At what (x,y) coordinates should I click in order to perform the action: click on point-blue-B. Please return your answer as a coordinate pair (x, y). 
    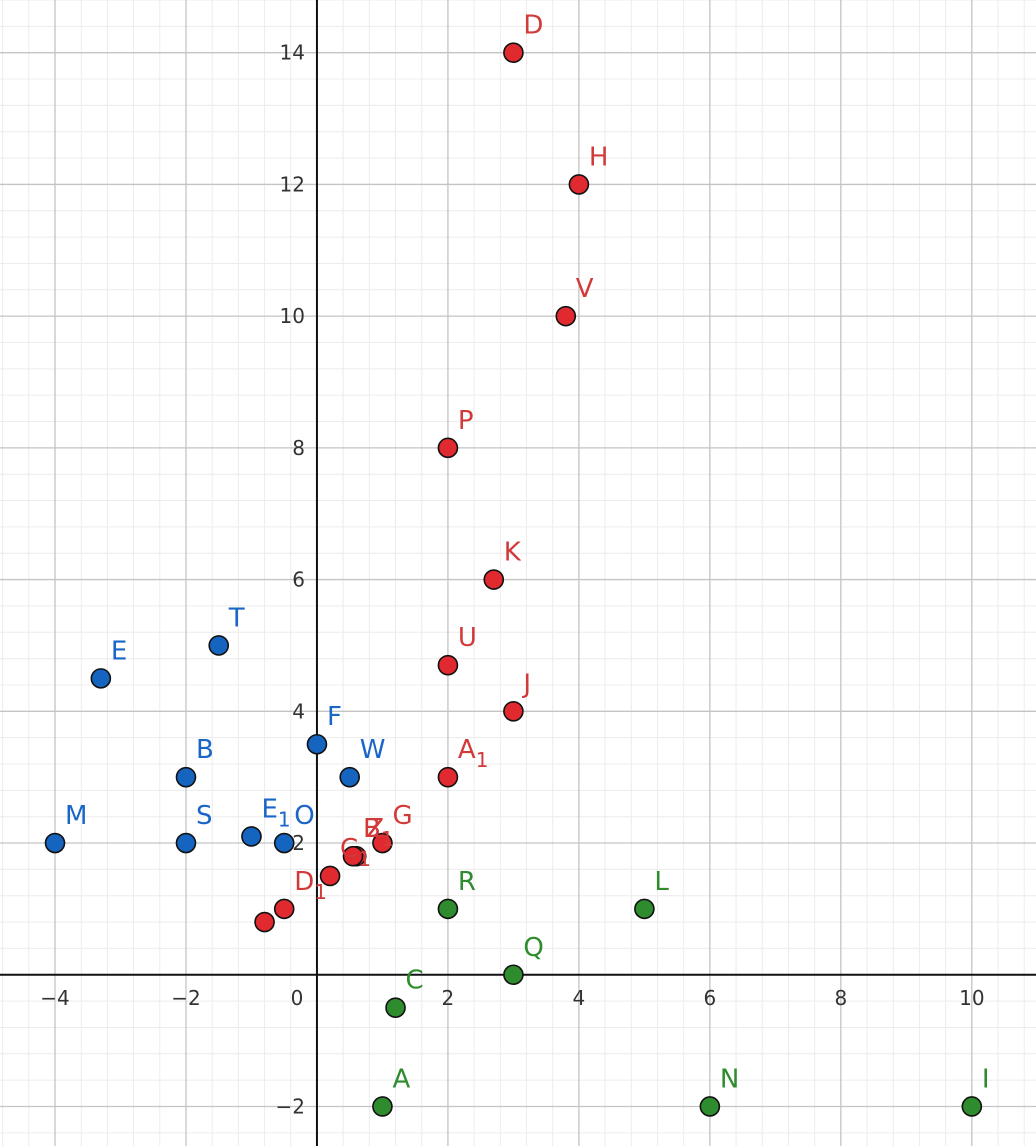
    Looking at the image, I should click on (185, 777).